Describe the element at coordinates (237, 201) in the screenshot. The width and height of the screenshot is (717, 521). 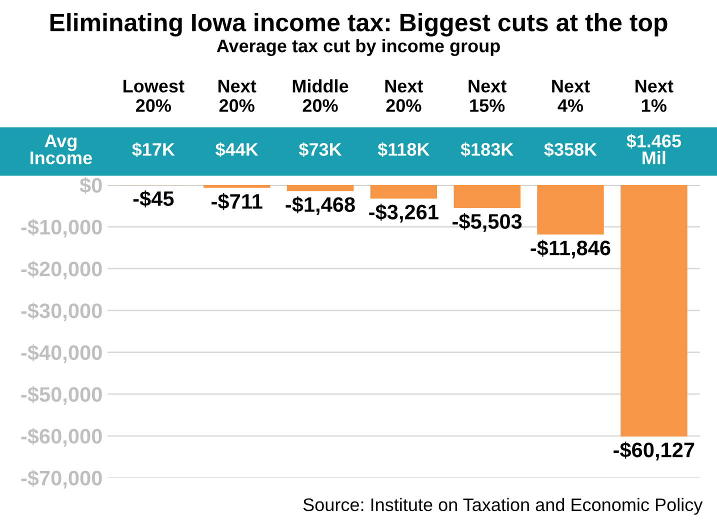
I see `data-label: -$711` at that location.